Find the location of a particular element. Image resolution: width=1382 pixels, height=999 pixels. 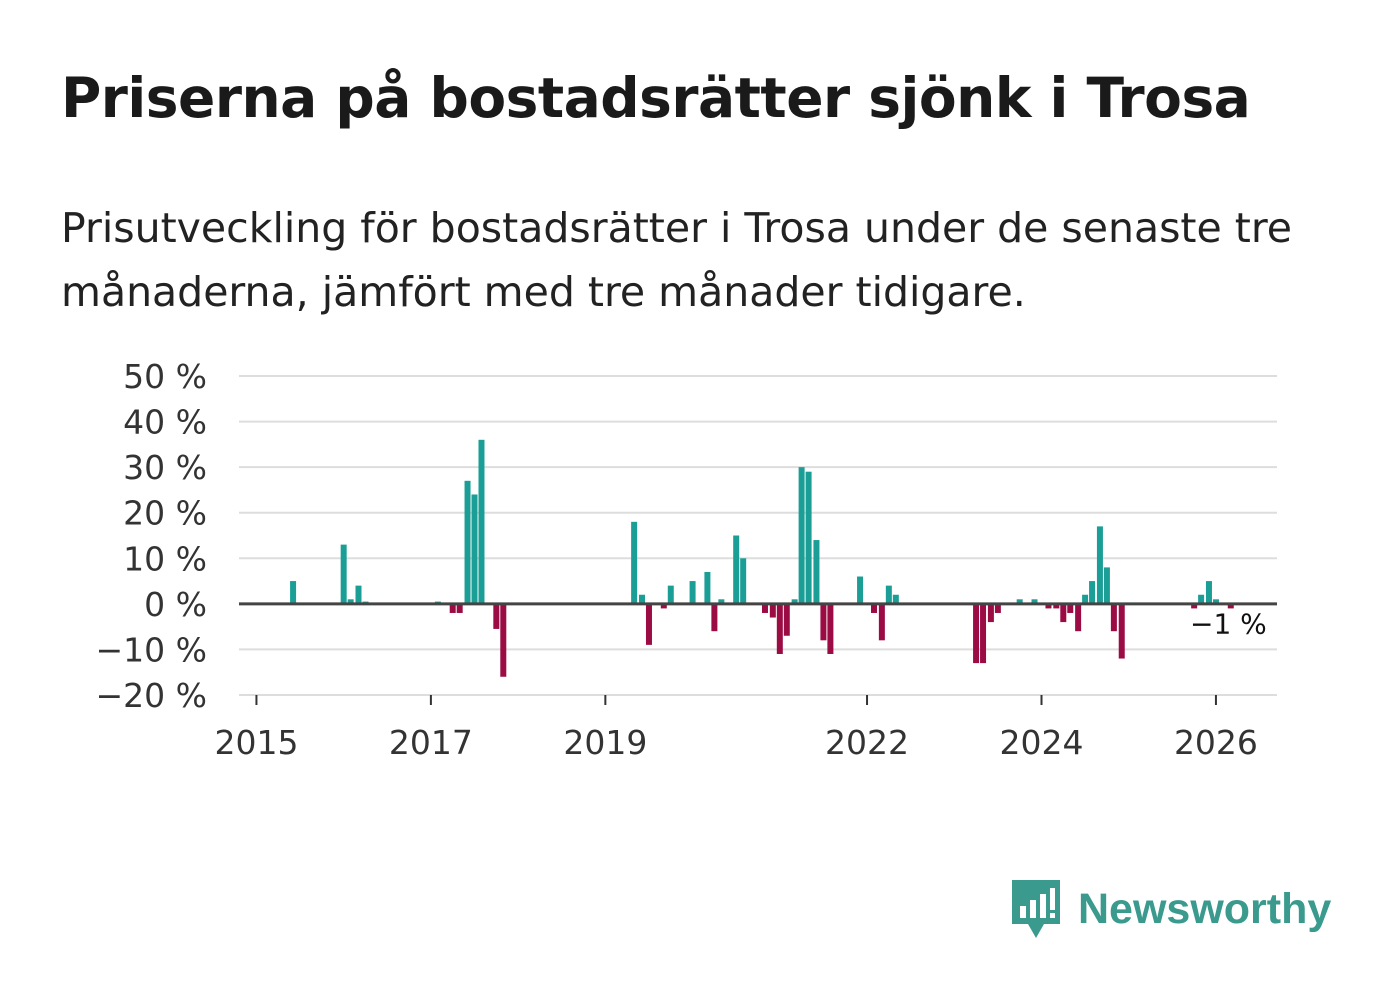

x-tick-label: 2015 is located at coordinates (256, 742).